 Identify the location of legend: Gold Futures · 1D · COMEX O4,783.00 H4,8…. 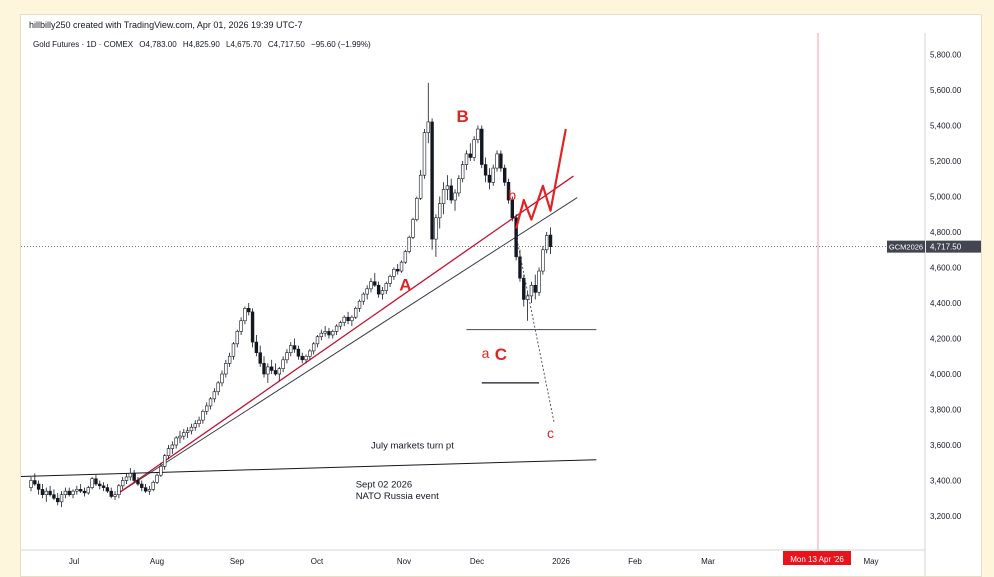
(202, 44).